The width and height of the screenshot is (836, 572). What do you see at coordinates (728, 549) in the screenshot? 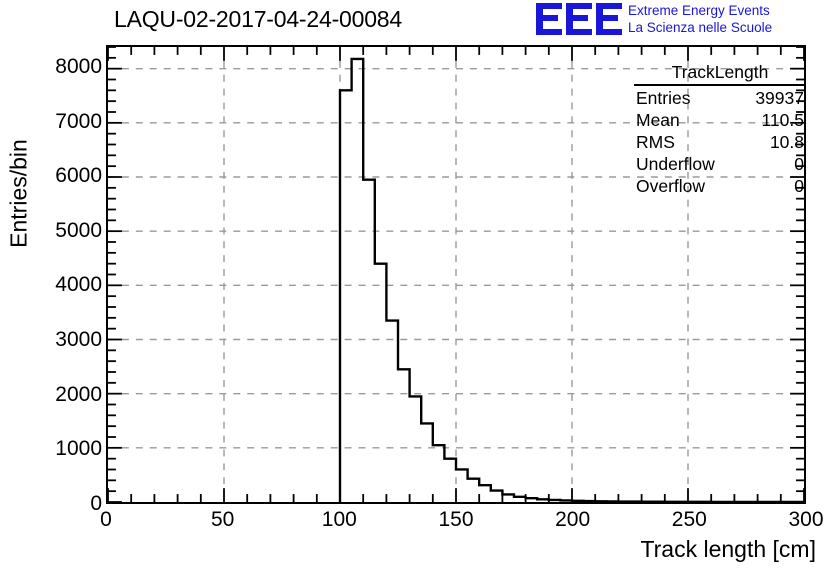
I see `x-axis-title: Track length [cm]` at bounding box center [728, 549].